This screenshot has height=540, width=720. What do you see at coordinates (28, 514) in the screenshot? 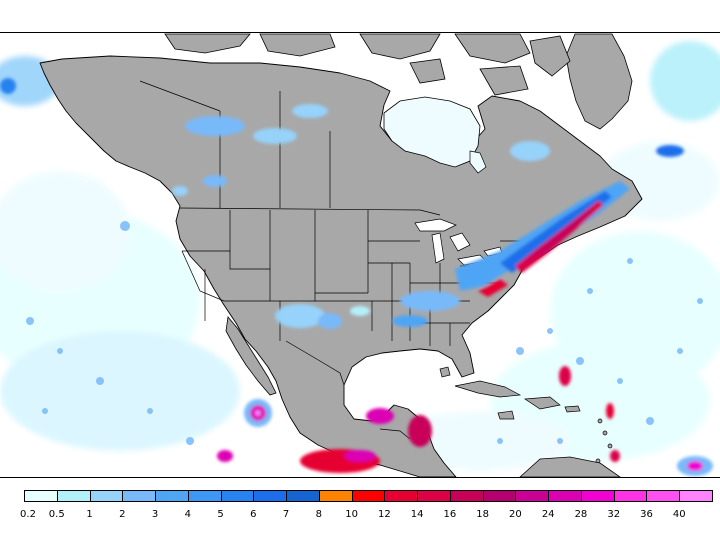
I see `legend-tick-label: 0.2` at bounding box center [28, 514].